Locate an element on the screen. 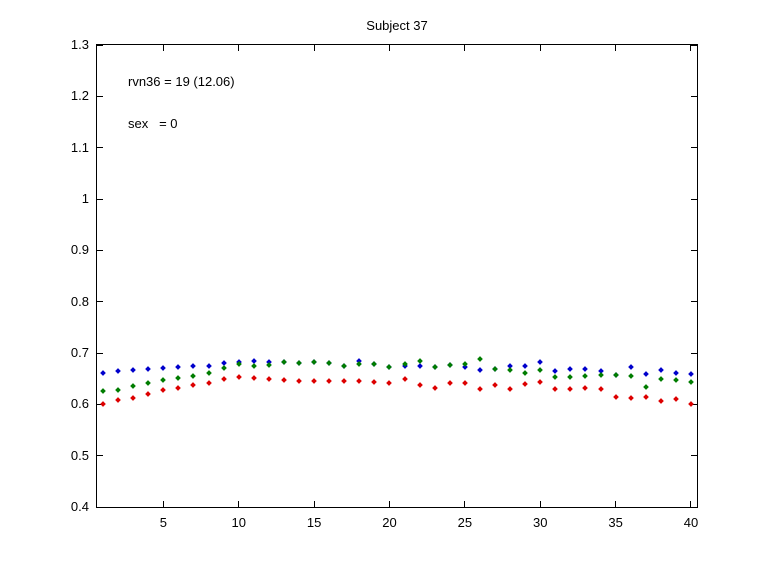 This screenshot has width=769, height=576. annotation-line-2: sex = 0 is located at coordinates (153, 123).